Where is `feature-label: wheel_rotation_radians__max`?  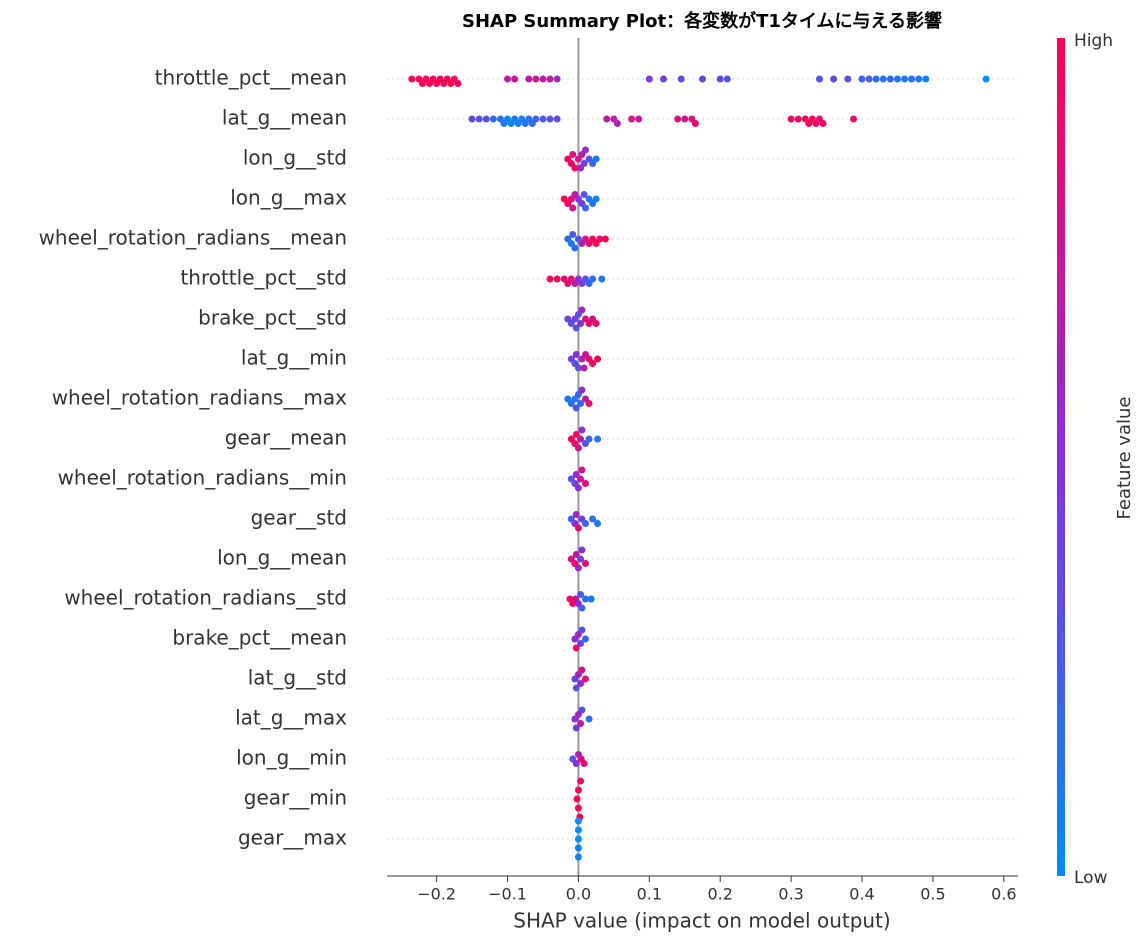
feature-label: wheel_rotation_radians__max is located at coordinates (199, 398).